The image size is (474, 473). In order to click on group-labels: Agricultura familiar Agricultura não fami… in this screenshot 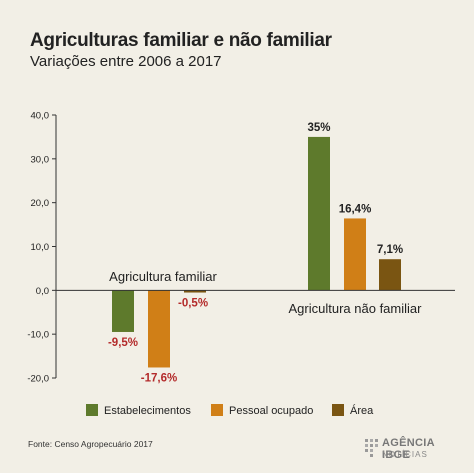, I will do `click(265, 292)`.